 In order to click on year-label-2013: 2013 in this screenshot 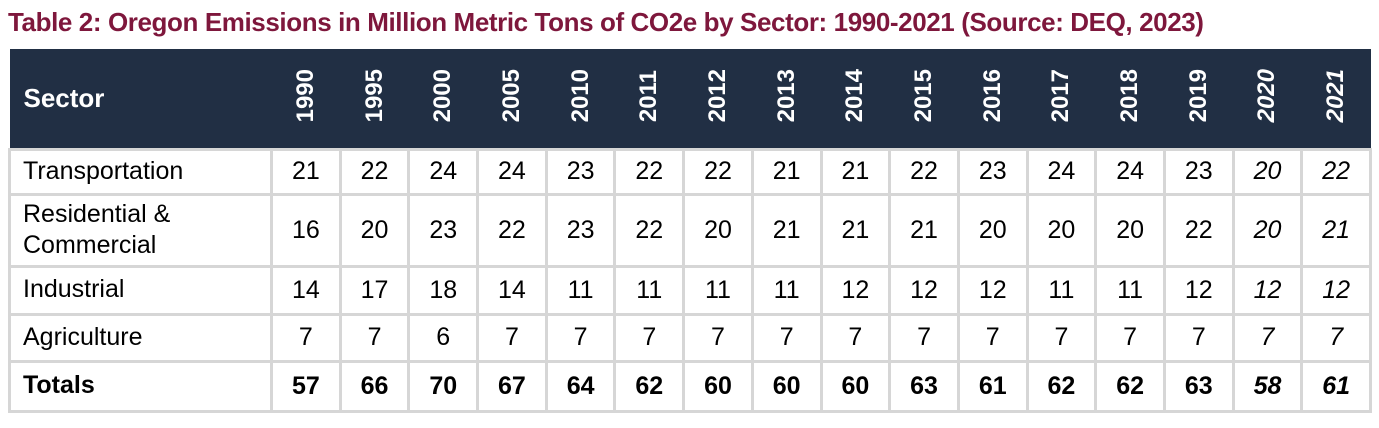, I will do `click(786, 96)`.